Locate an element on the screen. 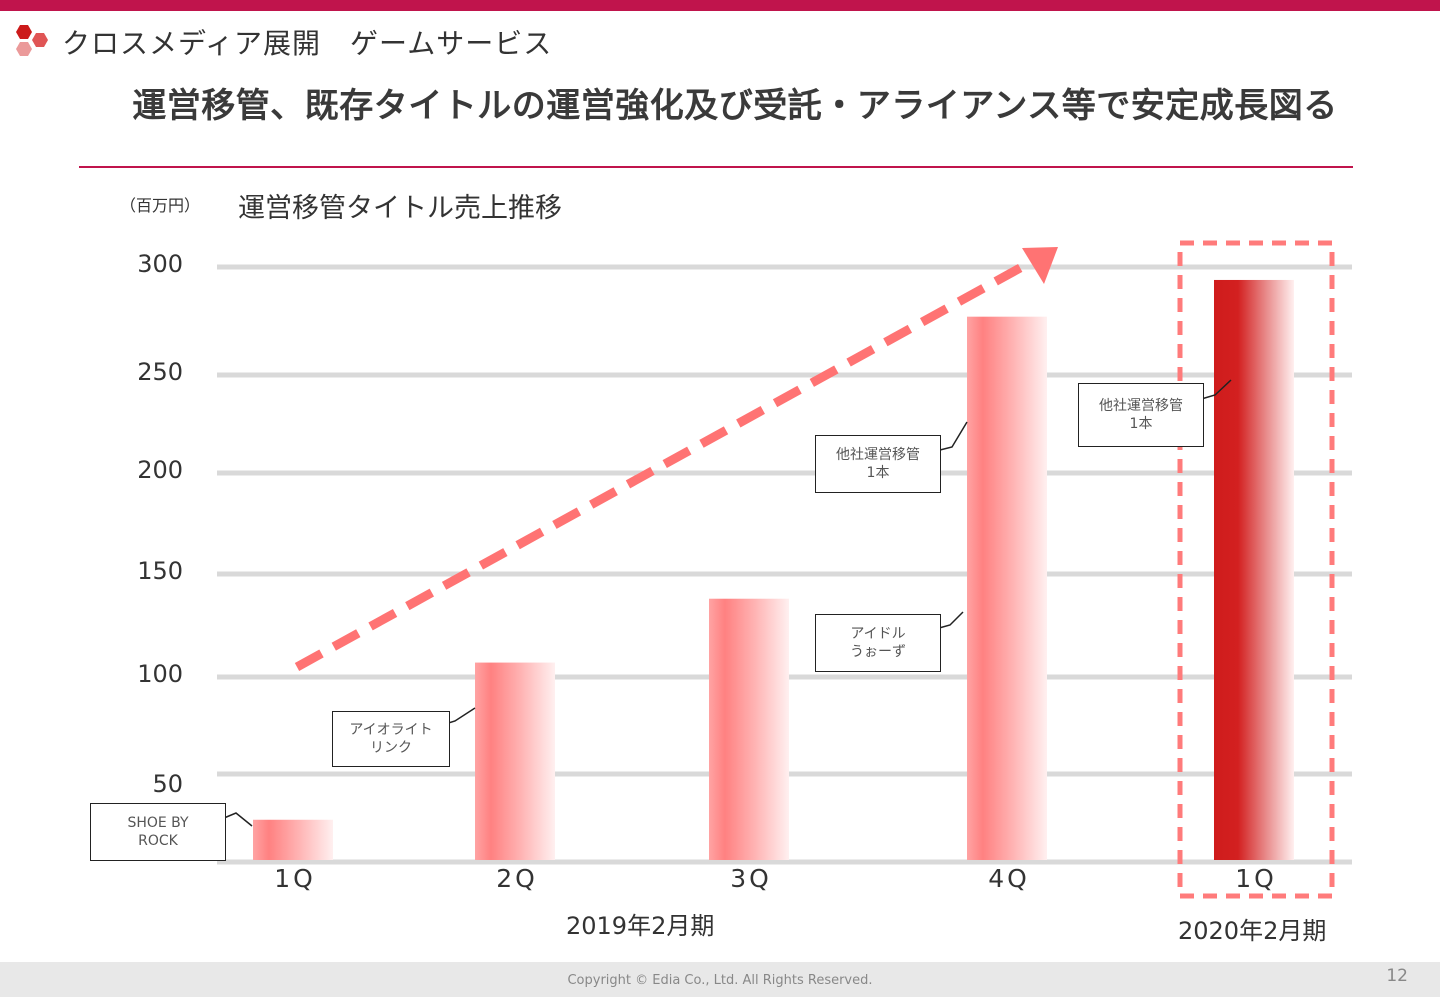 The height and width of the screenshot is (997, 1440). header-divider is located at coordinates (716, 167).